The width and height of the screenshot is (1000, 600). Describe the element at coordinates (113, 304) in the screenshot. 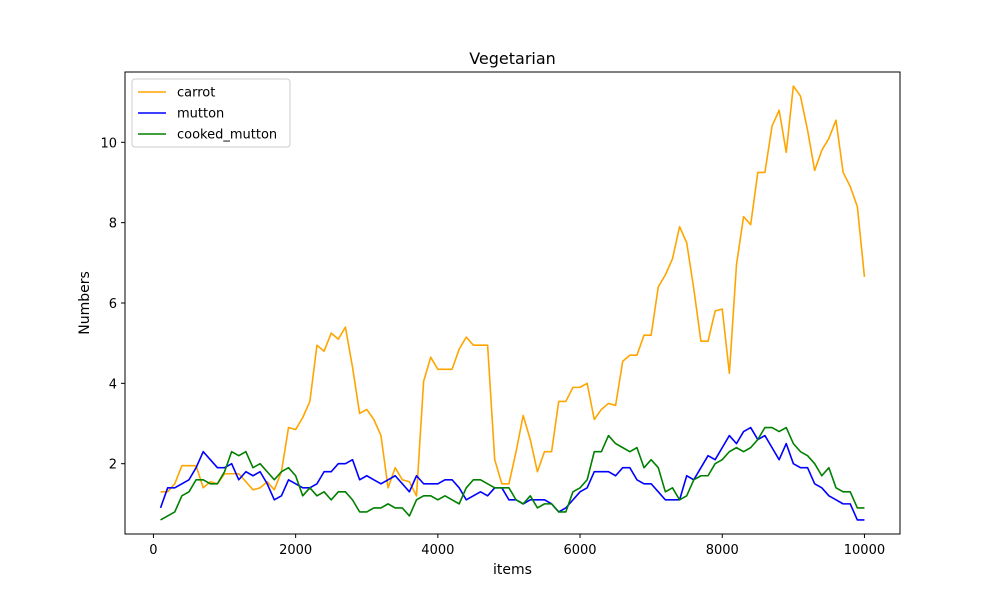

I see `y-tick-label: 6` at that location.